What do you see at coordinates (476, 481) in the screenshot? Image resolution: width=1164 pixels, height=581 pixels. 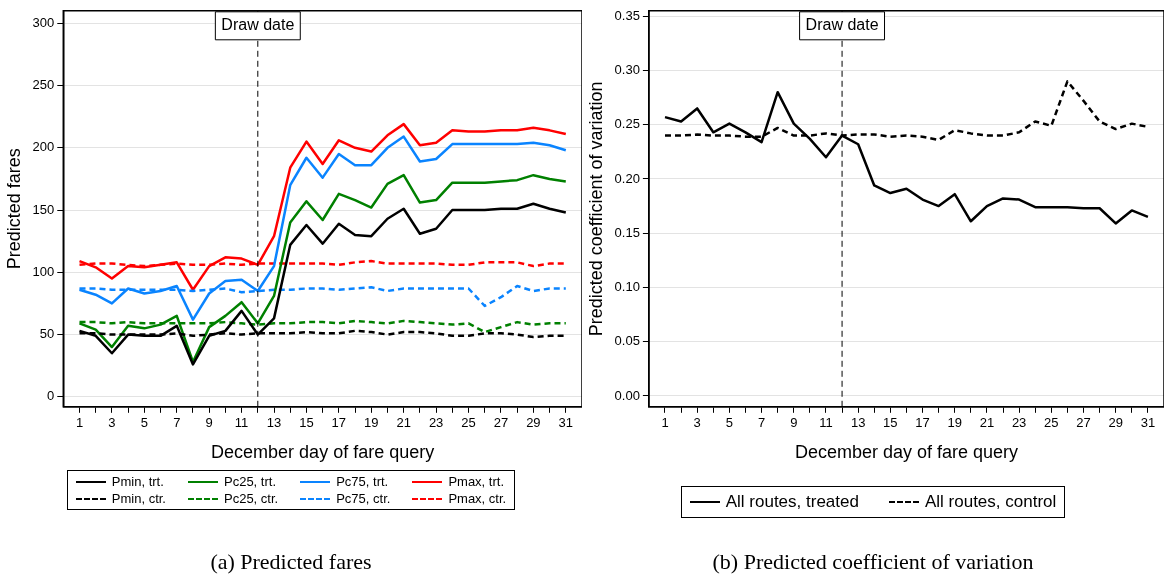 I see `legend-label: Pmax, trt.` at bounding box center [476, 481].